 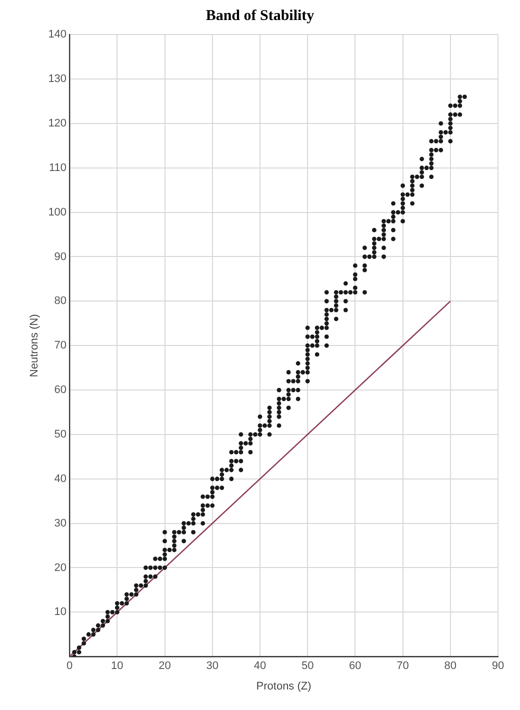 I want to click on y-tick-label: 50, so click(x=60, y=434).